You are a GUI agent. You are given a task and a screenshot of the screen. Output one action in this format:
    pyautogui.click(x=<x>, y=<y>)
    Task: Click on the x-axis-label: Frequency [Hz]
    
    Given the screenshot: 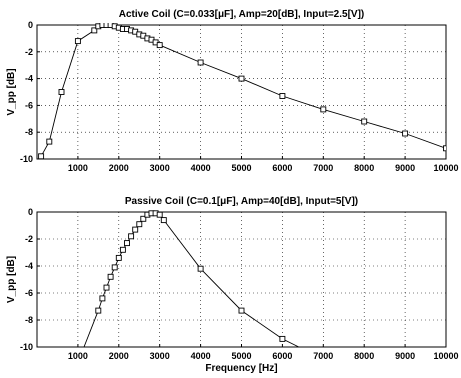 What is the action you would take?
    pyautogui.click(x=241, y=368)
    